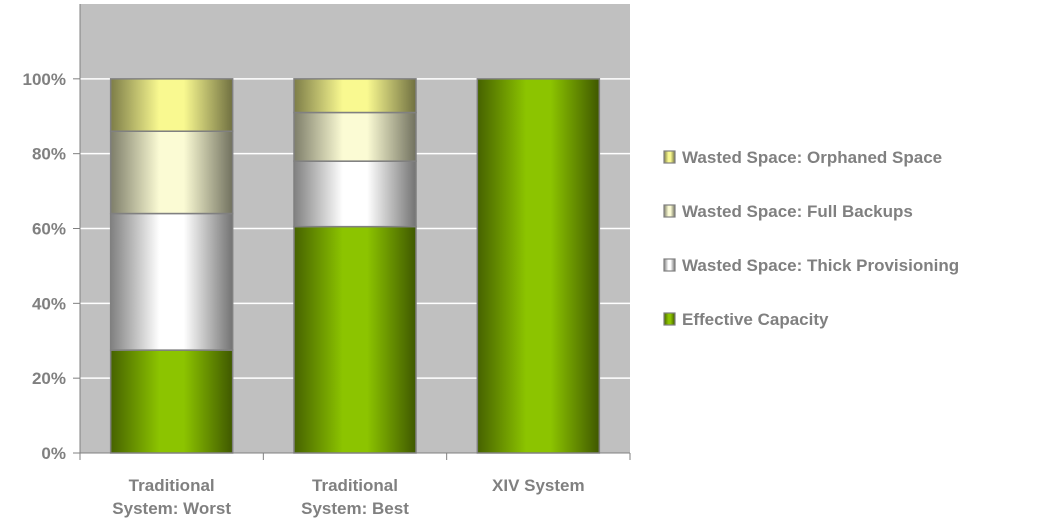 This screenshot has height=529, width=1037. Describe the element at coordinates (538, 485) in the screenshot. I see `x-category-label: XIV System` at that location.